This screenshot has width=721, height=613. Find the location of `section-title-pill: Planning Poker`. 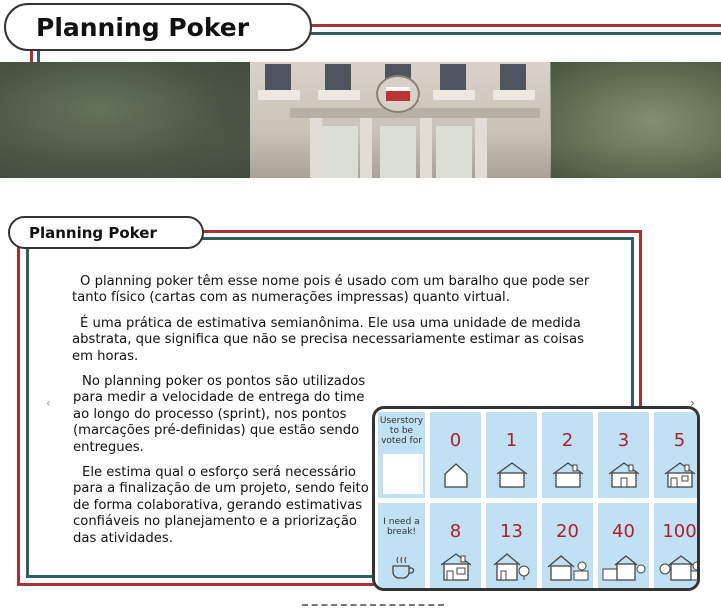

section-title-pill: Planning Poker is located at coordinates (106, 232).